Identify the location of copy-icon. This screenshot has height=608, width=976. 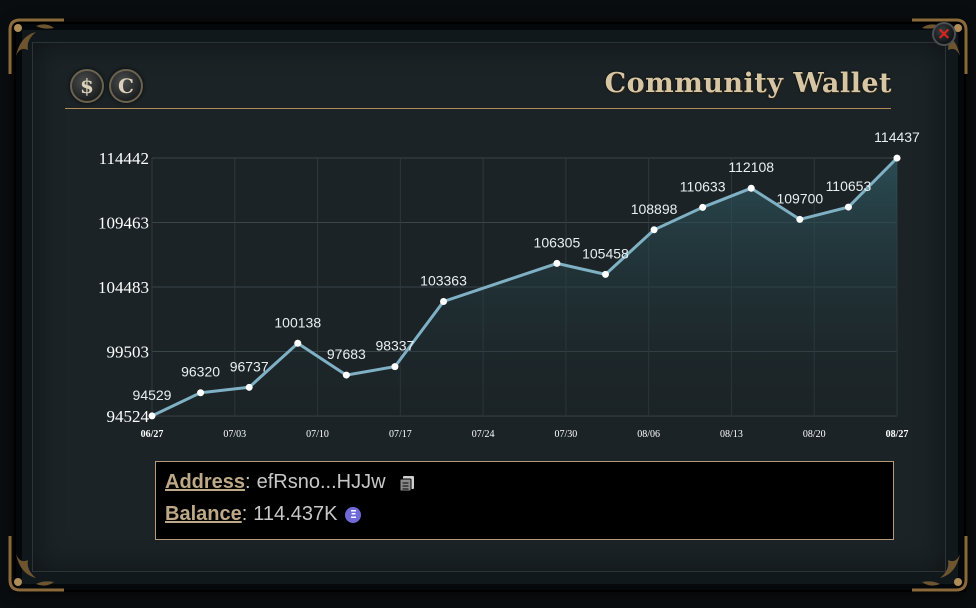
(407, 483).